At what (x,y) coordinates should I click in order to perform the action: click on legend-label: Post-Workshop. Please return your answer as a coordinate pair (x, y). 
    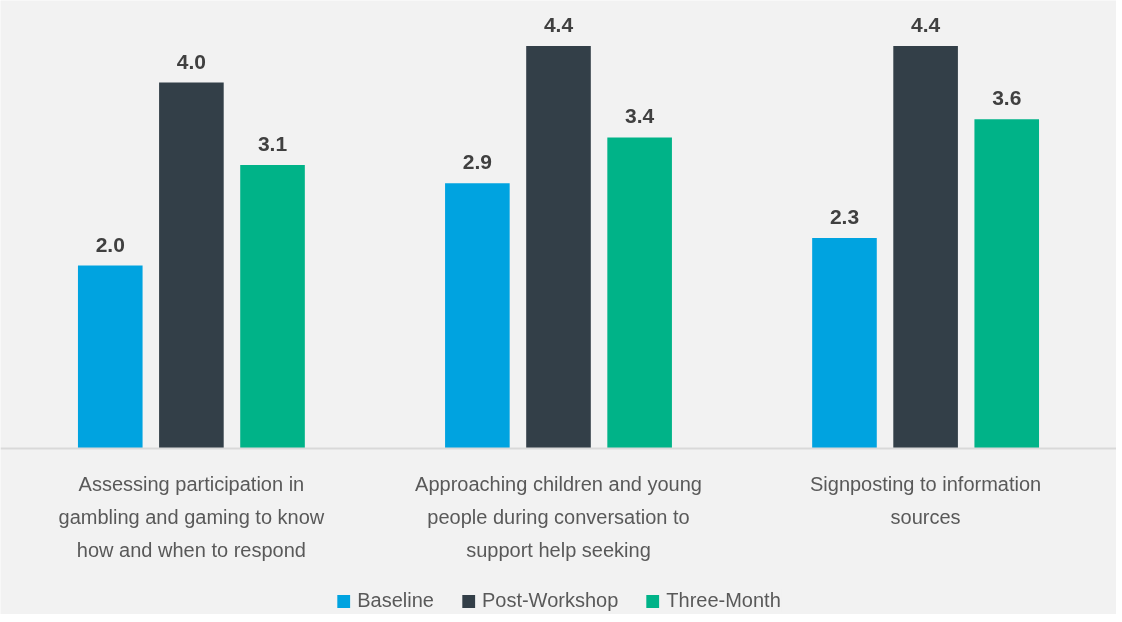
    Looking at the image, I should click on (550, 600).